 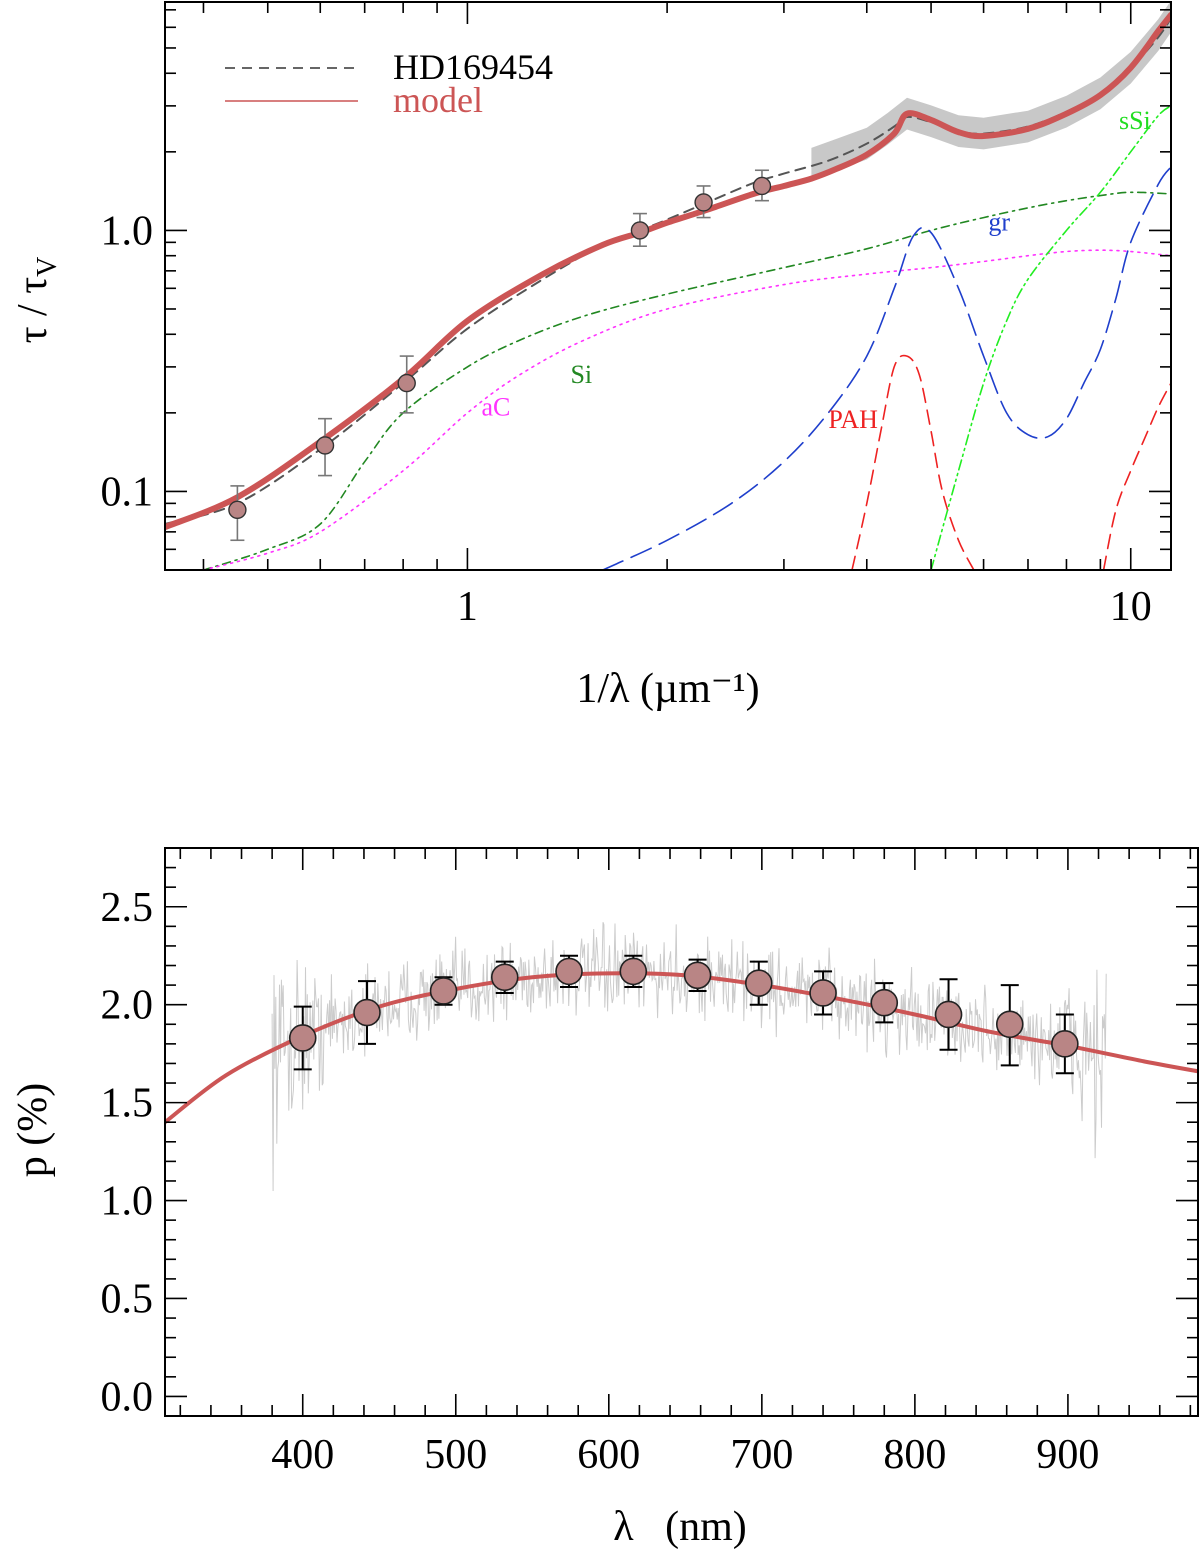 I want to click on polarization-plot-area, so click(x=681, y=1057).